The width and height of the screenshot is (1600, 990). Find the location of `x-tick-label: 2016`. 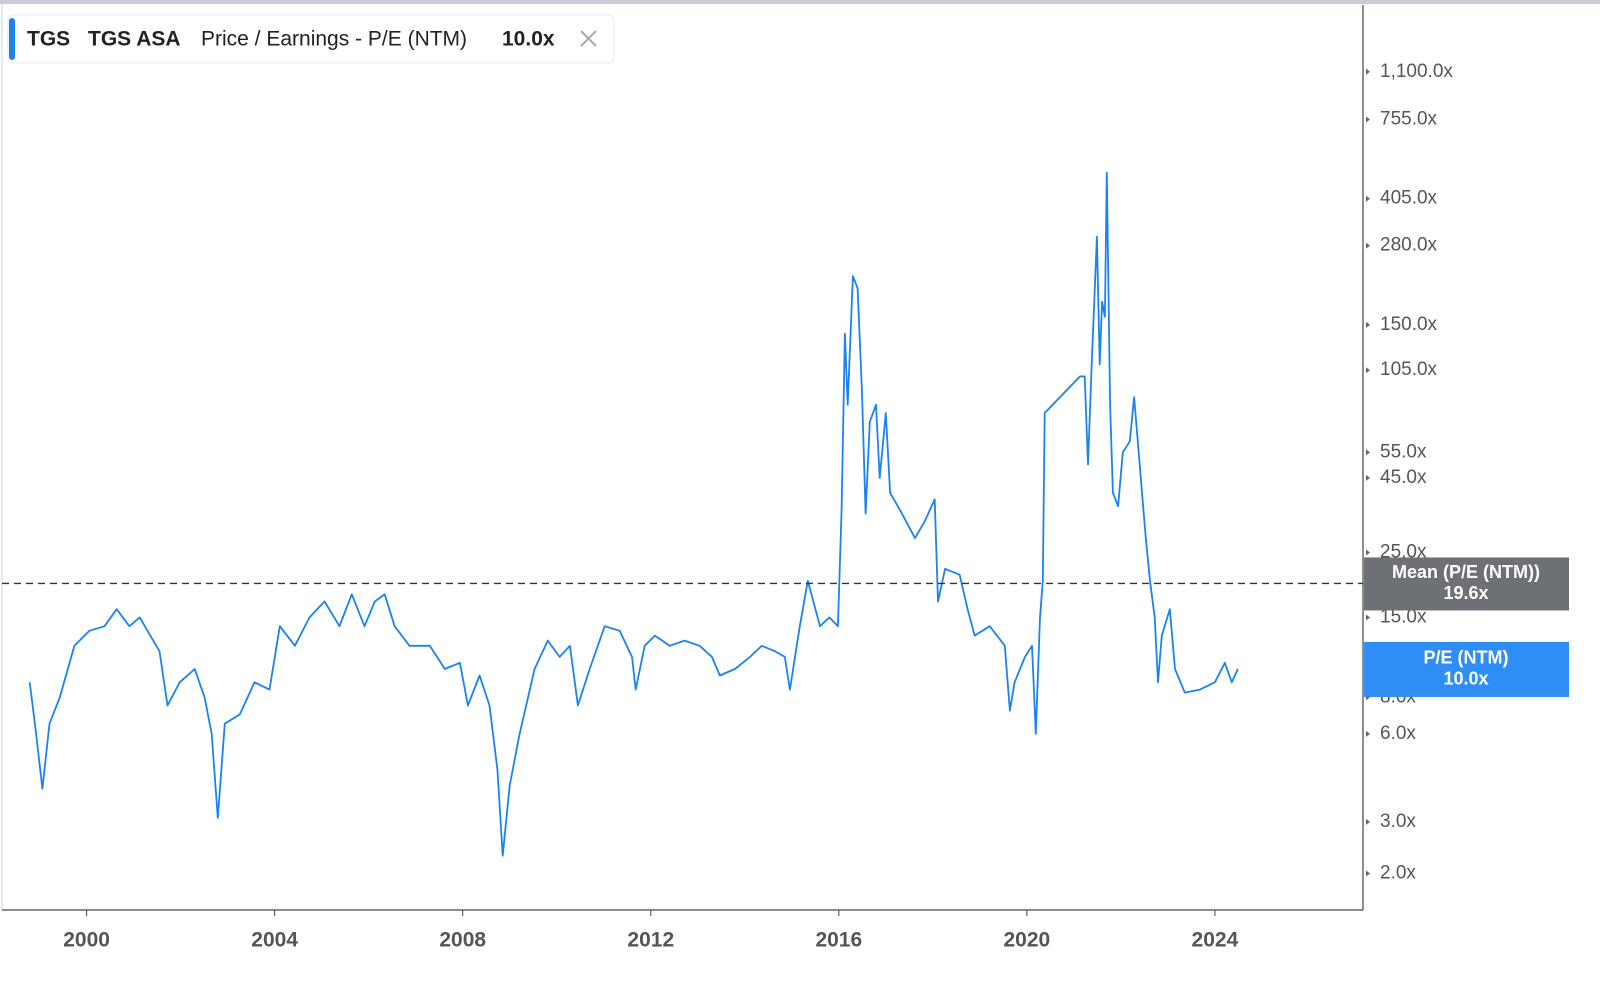

x-tick-label: 2016 is located at coordinates (838, 940).